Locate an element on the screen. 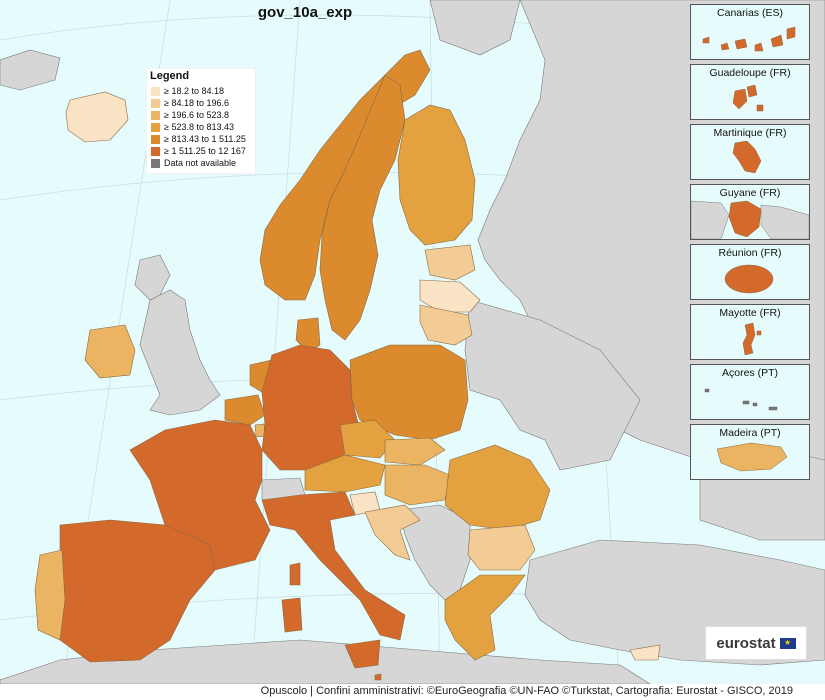 This screenshot has width=825, height=700. legend-row: ≥ 523.8 to 813.43 is located at coordinates (203, 127).